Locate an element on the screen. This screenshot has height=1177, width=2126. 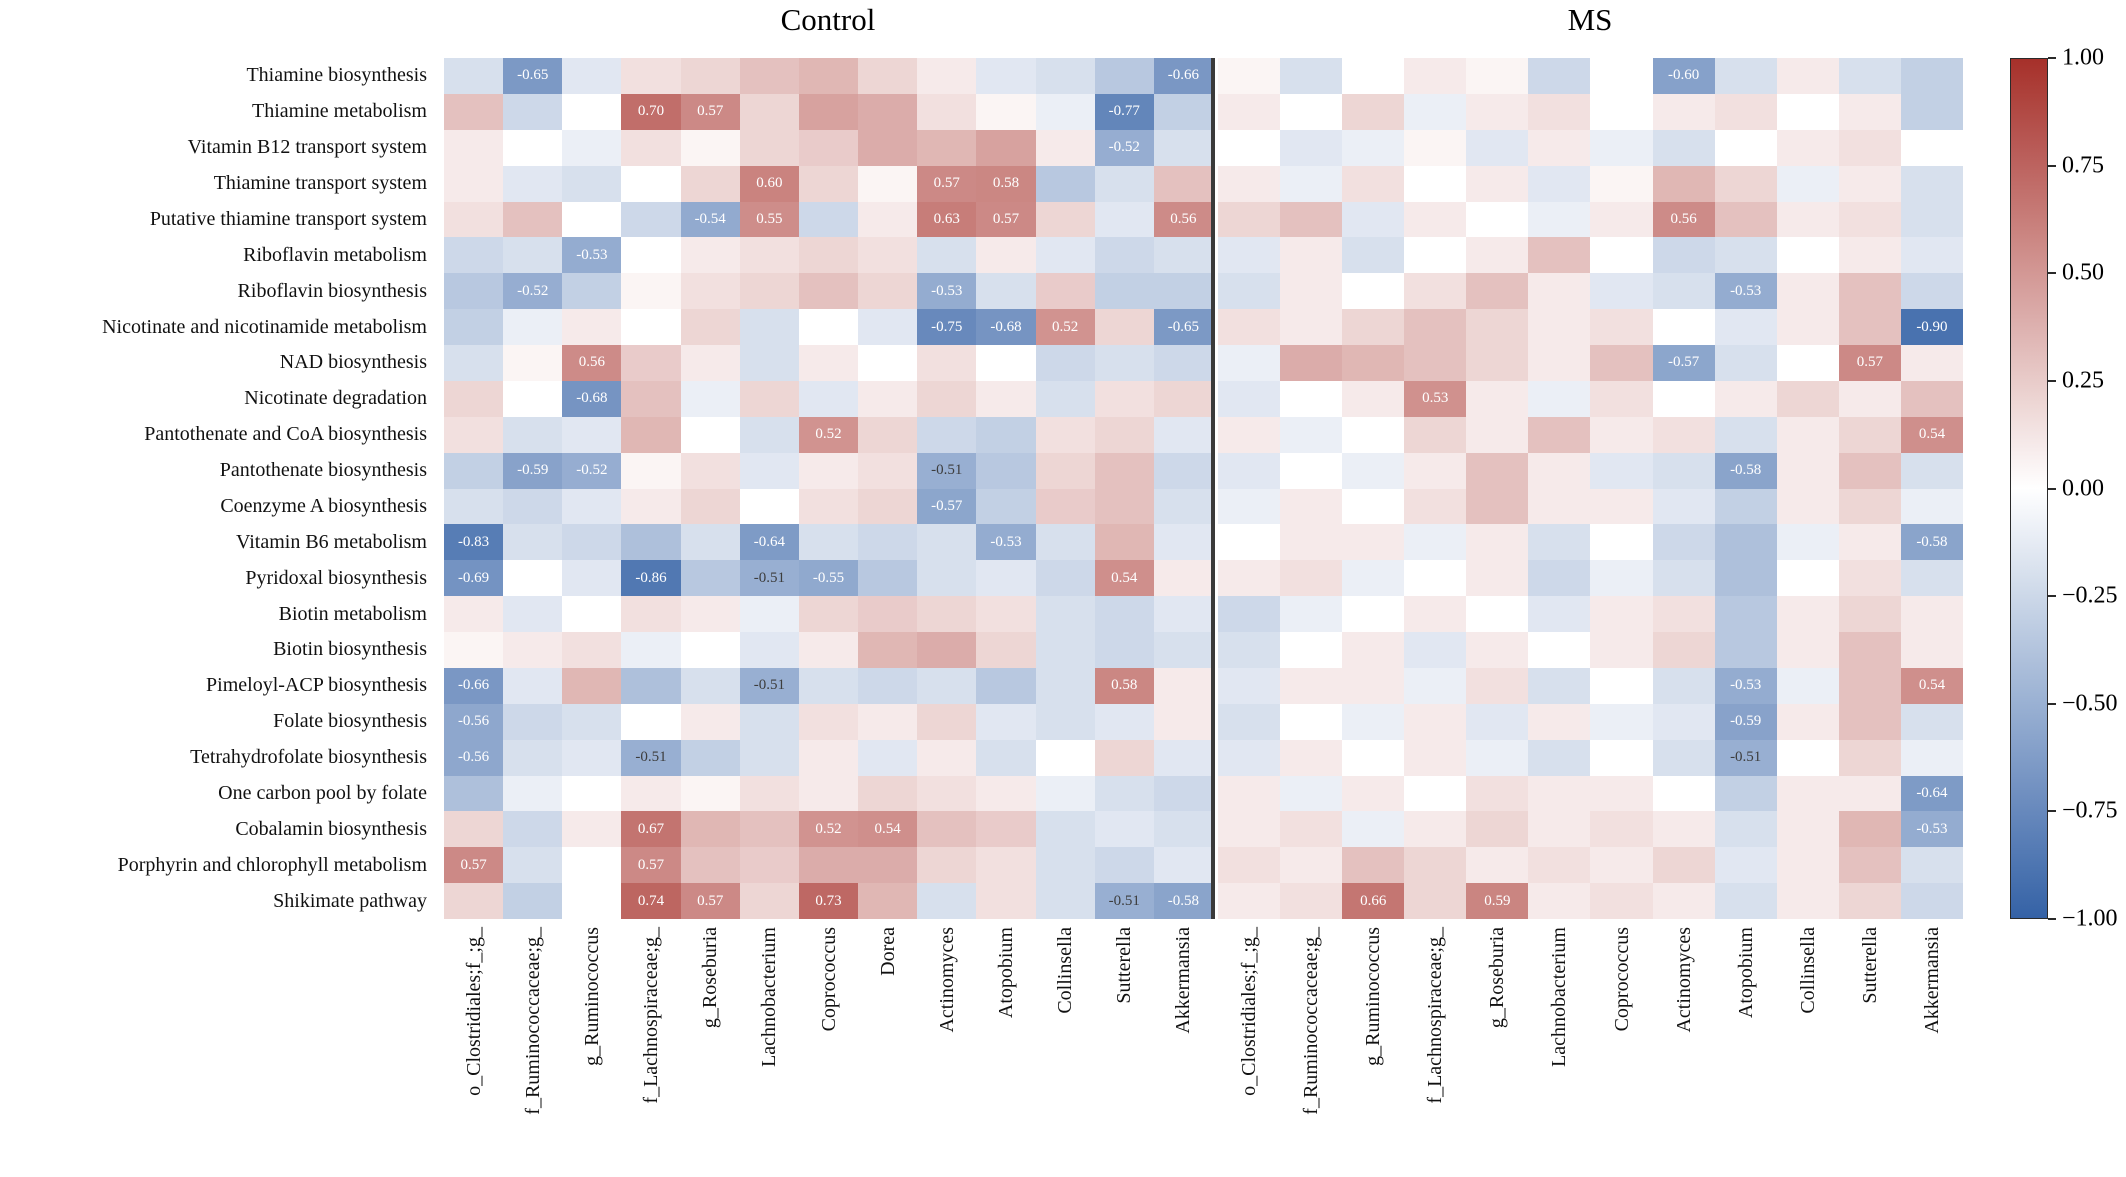
heatmap-cell: 0.74 is located at coordinates (651, 901).